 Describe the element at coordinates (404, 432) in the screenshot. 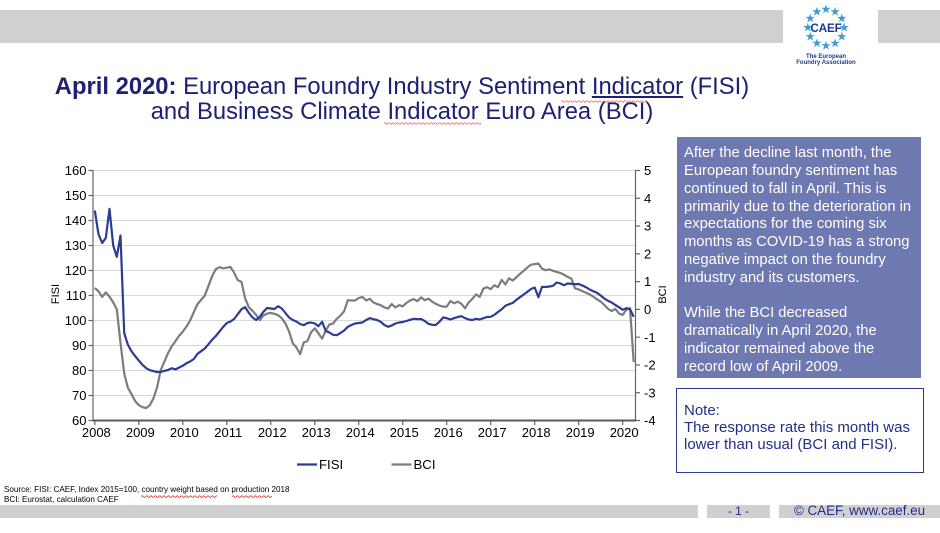

I see `svg-text: 2015` at that location.